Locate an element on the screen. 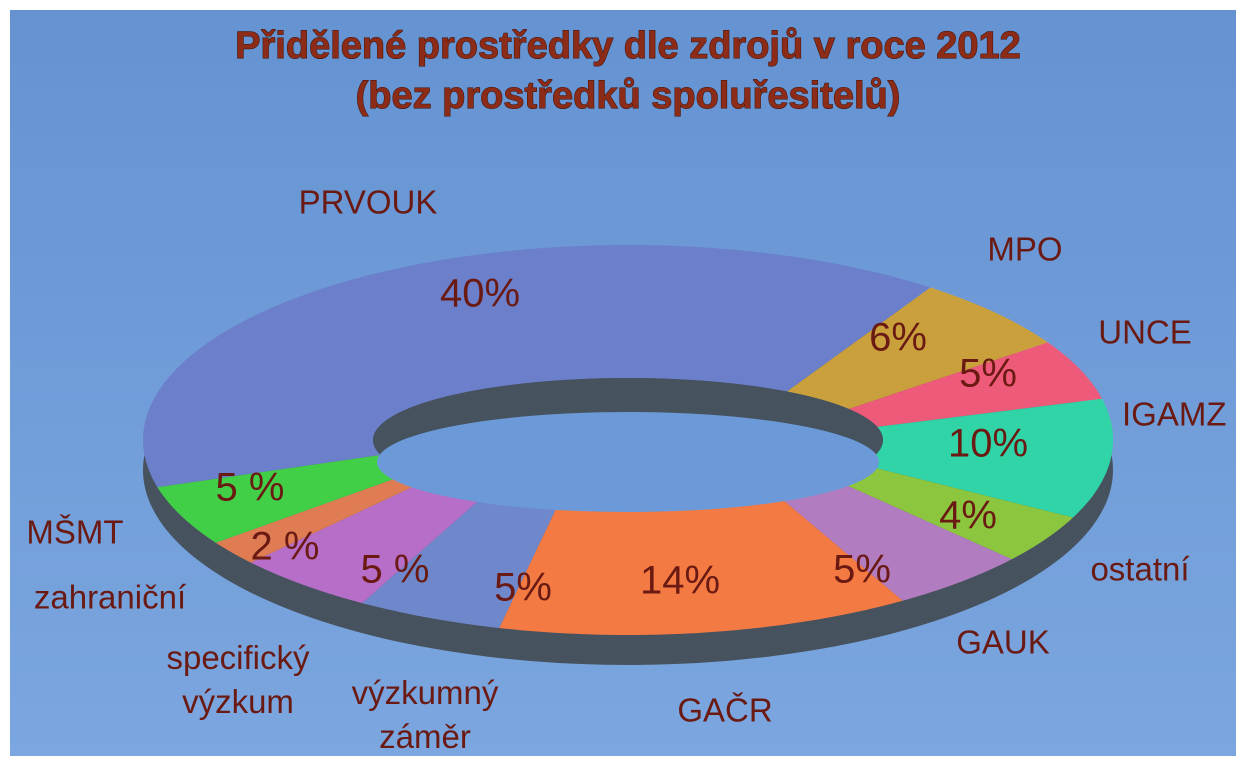 This screenshot has height=764, width=1246. category-label: výzkumný záměr is located at coordinates (425, 714).